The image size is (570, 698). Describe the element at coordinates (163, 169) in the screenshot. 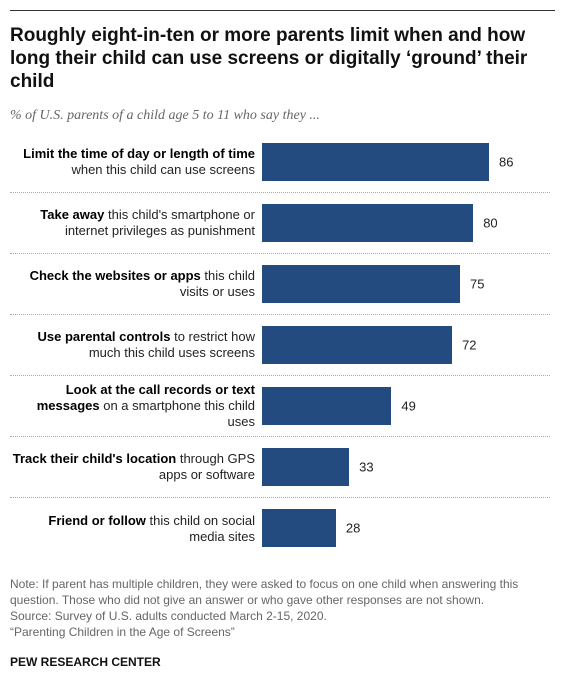

I see `category-text: when this child can use screens` at that location.